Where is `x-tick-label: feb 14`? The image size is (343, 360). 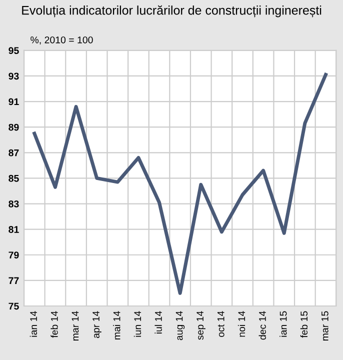
x-tick-label: feb 14 is located at coordinates (54, 324).